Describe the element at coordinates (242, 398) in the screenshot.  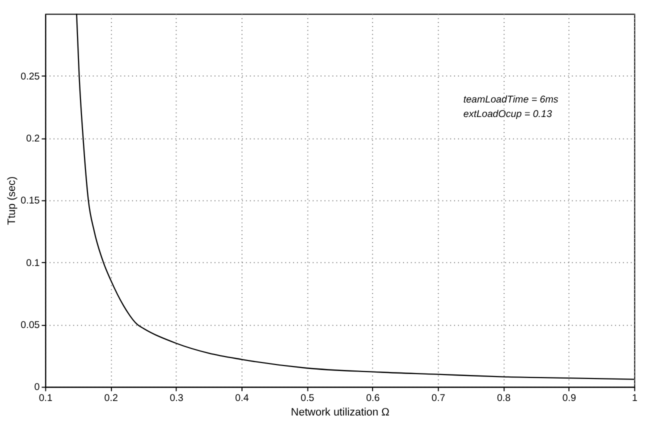
I see `x-tick-label: 0.4` at that location.